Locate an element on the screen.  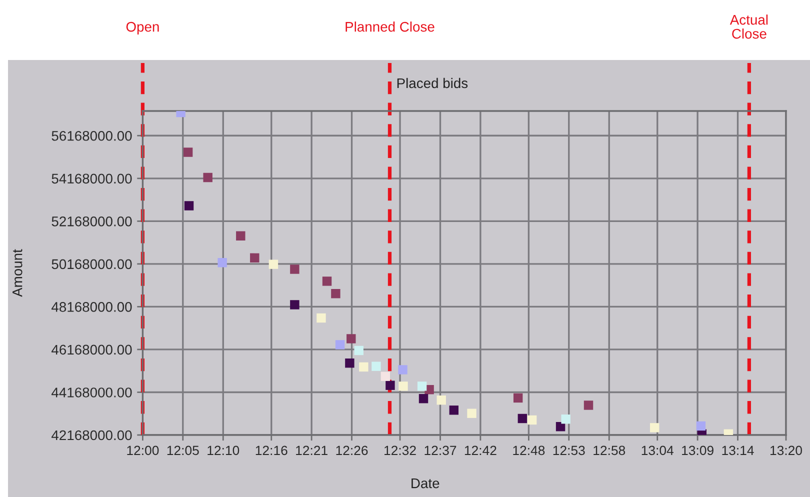
x-tick-label: 12:32 is located at coordinates (400, 451).